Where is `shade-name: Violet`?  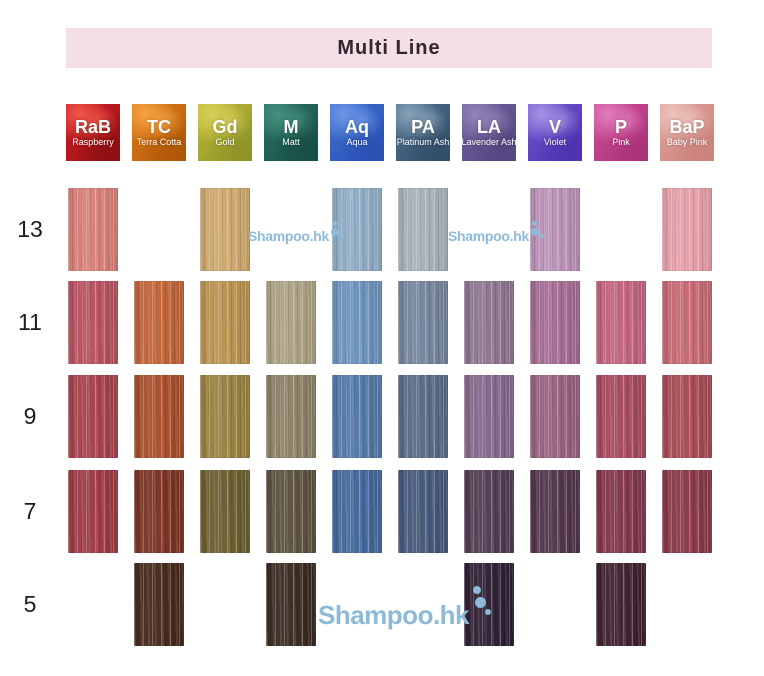 shade-name: Violet is located at coordinates (555, 141).